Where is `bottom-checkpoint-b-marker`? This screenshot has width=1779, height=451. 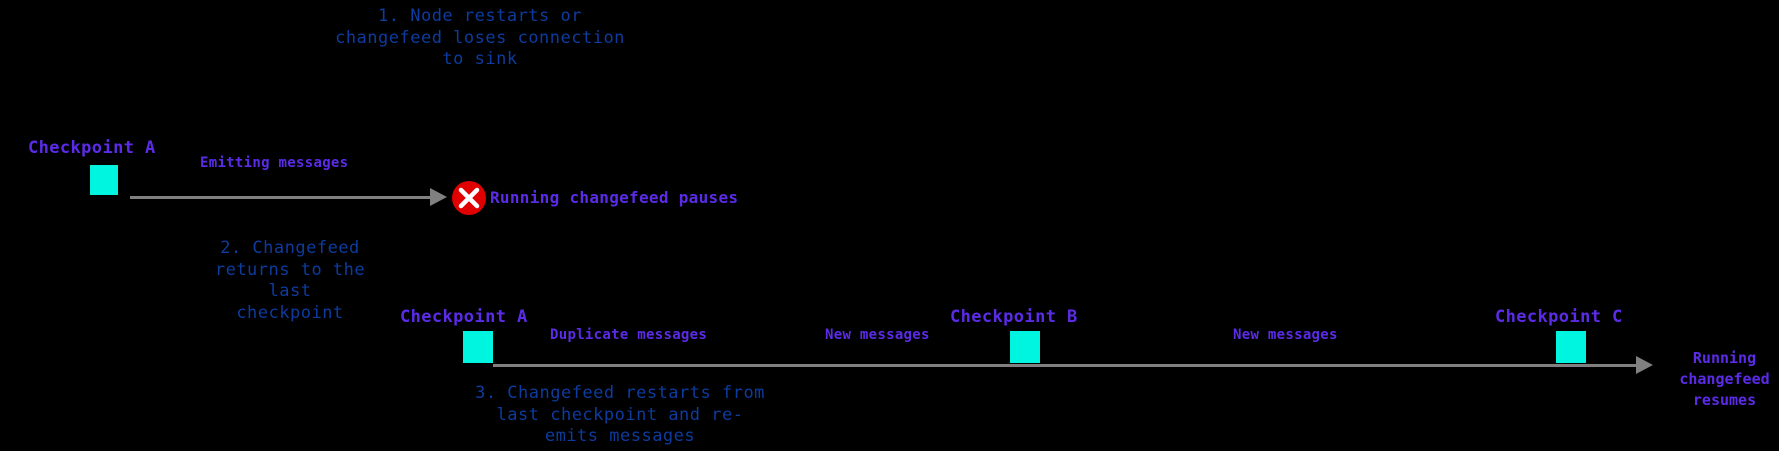
bottom-checkpoint-b-marker is located at coordinates (1025, 347).